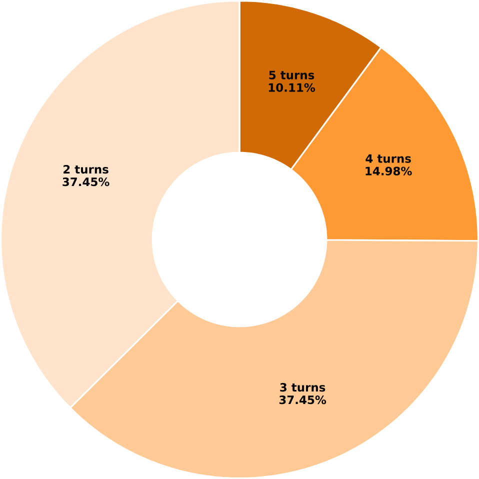 Image resolution: width=479 pixels, height=479 pixels. Describe the element at coordinates (388, 158) in the screenshot. I see `slice-label: 4 turns` at that location.